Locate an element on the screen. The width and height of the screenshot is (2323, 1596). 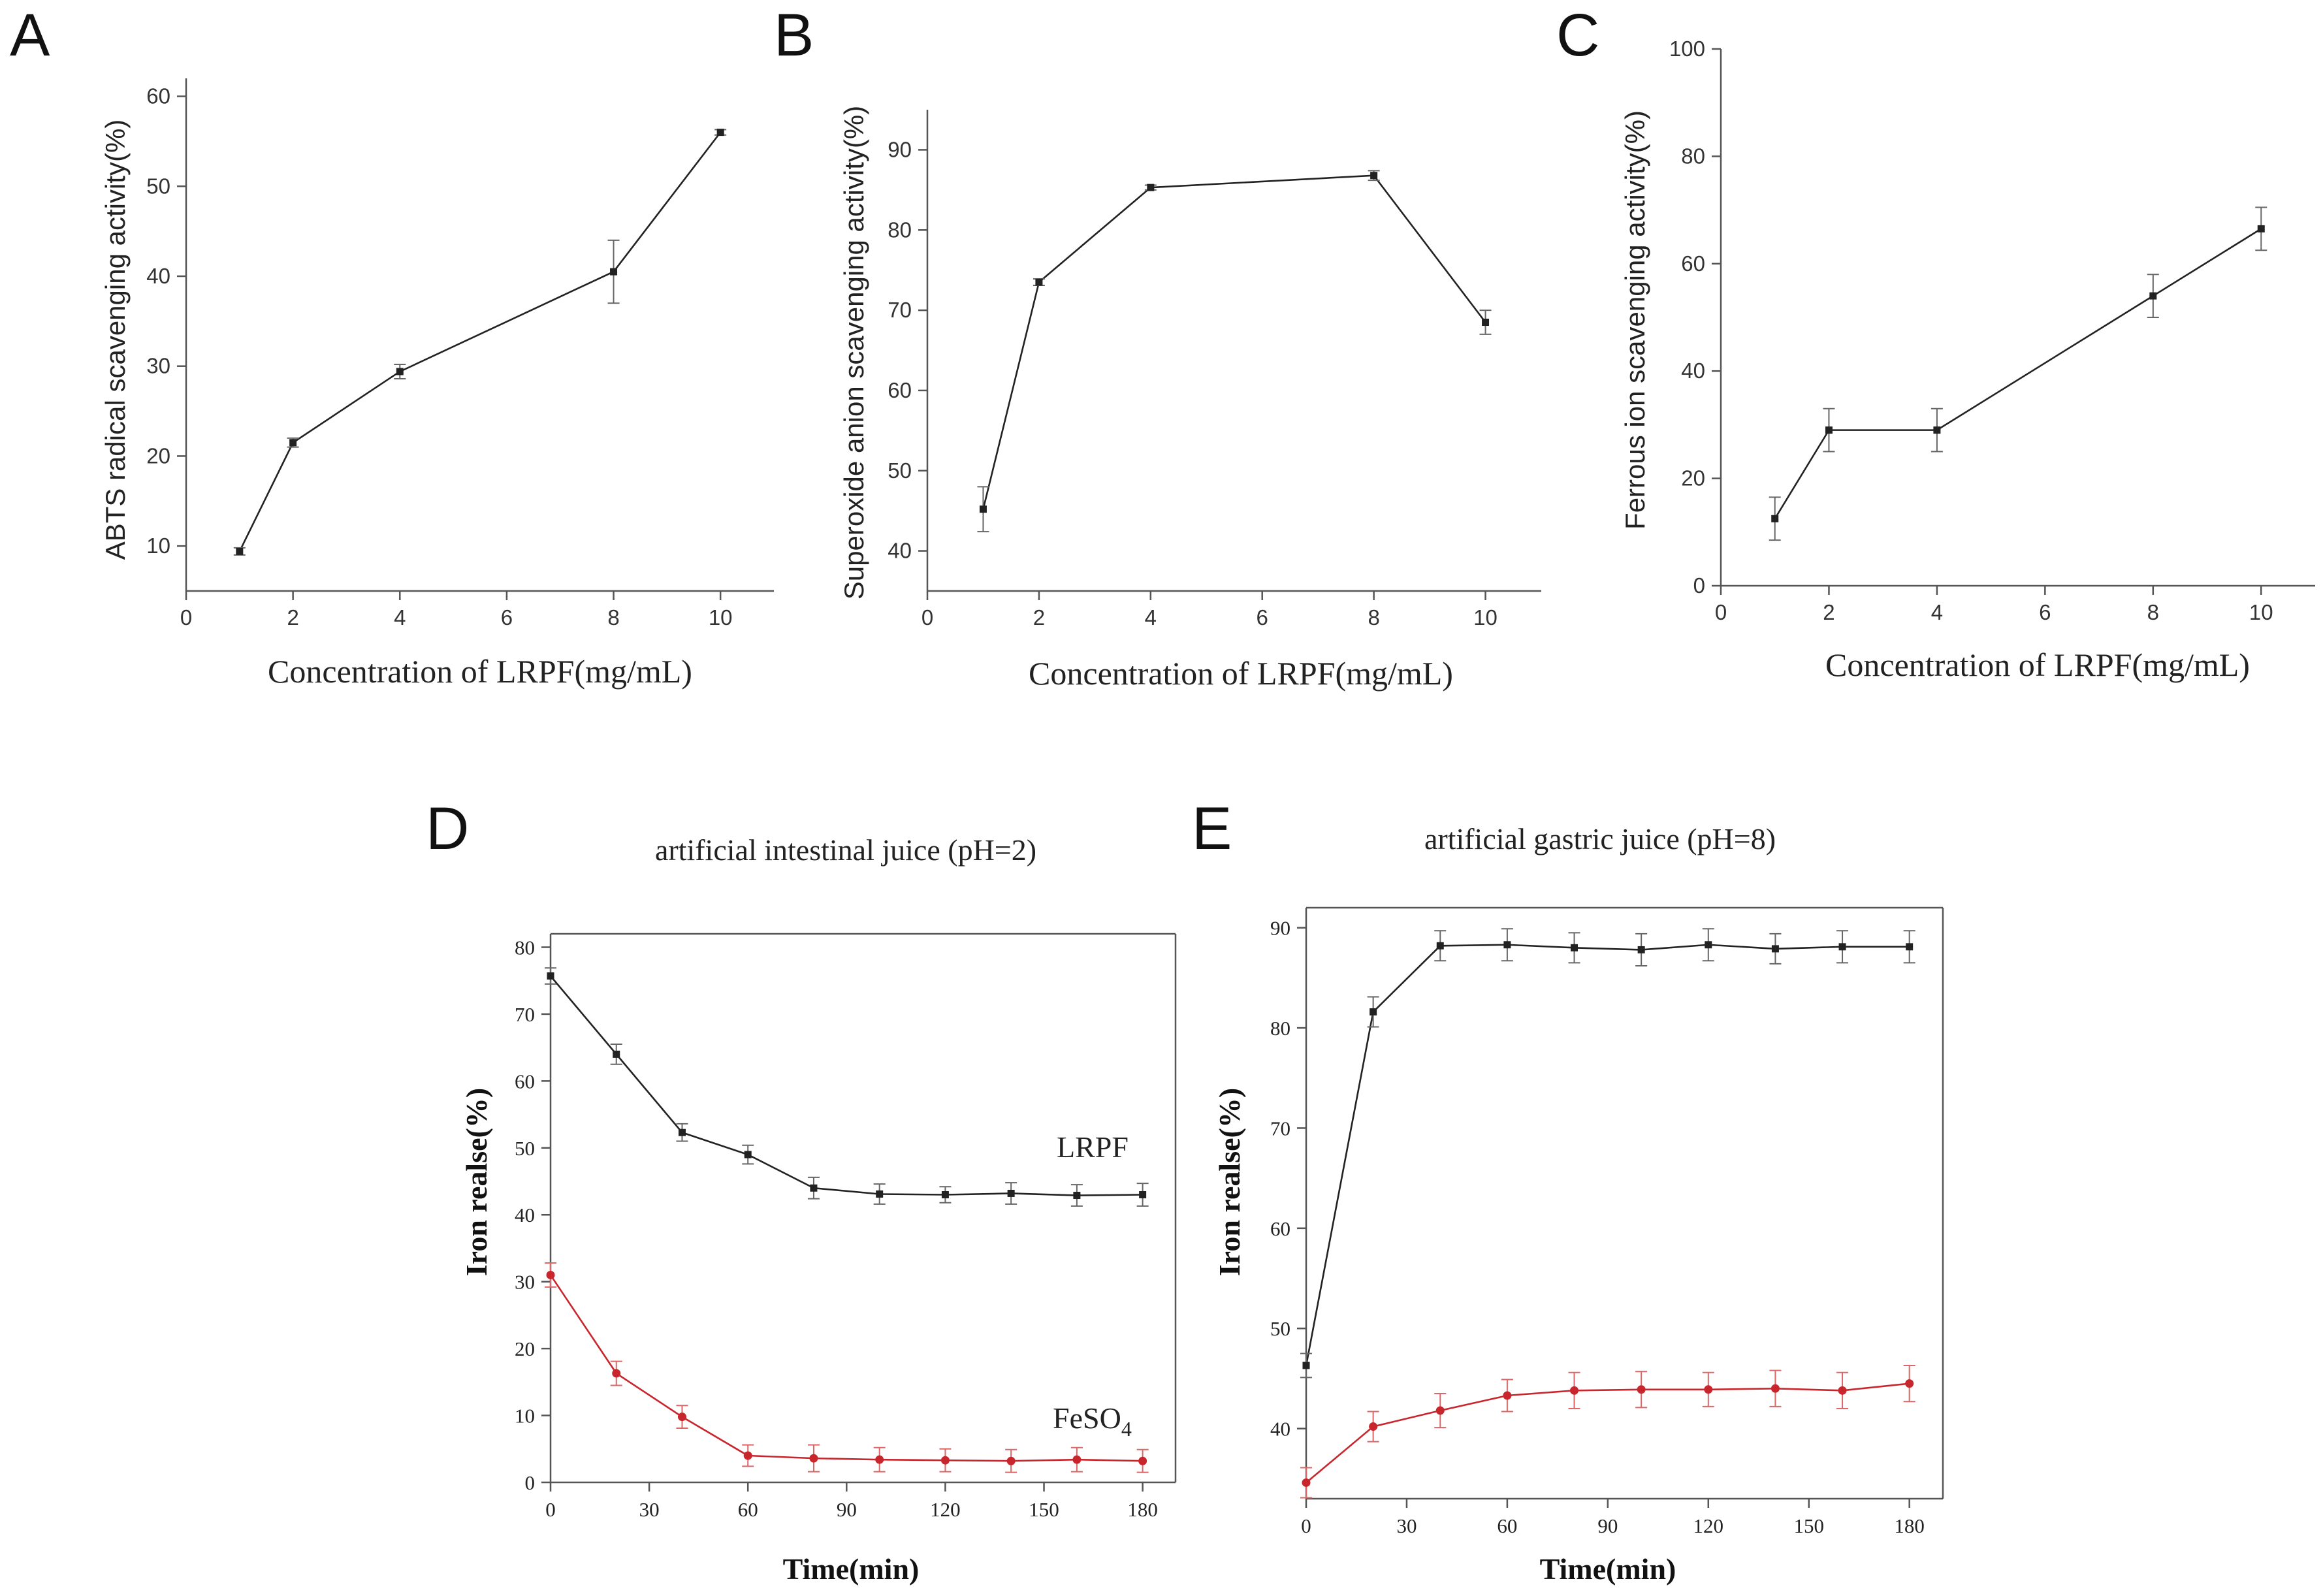
chart-b-ylabel: Superoxide anion scavenging activity(%) is located at coordinates (854, 352).